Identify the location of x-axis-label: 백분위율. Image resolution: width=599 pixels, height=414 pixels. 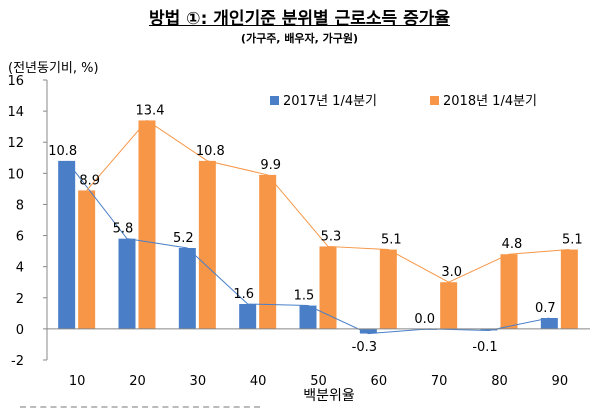
(329, 396).